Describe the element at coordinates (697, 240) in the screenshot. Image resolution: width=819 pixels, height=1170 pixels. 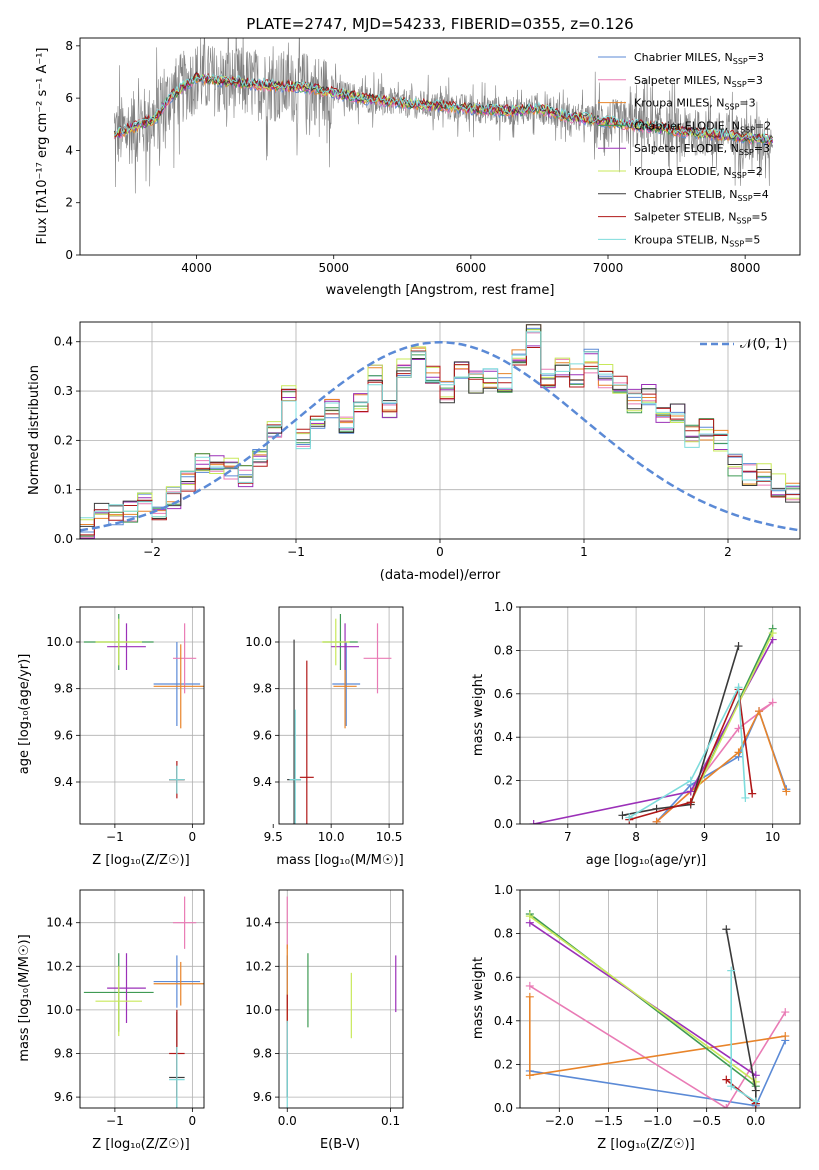
I see `legend-entry: Kroupa STELIB, NSSP=5` at that location.